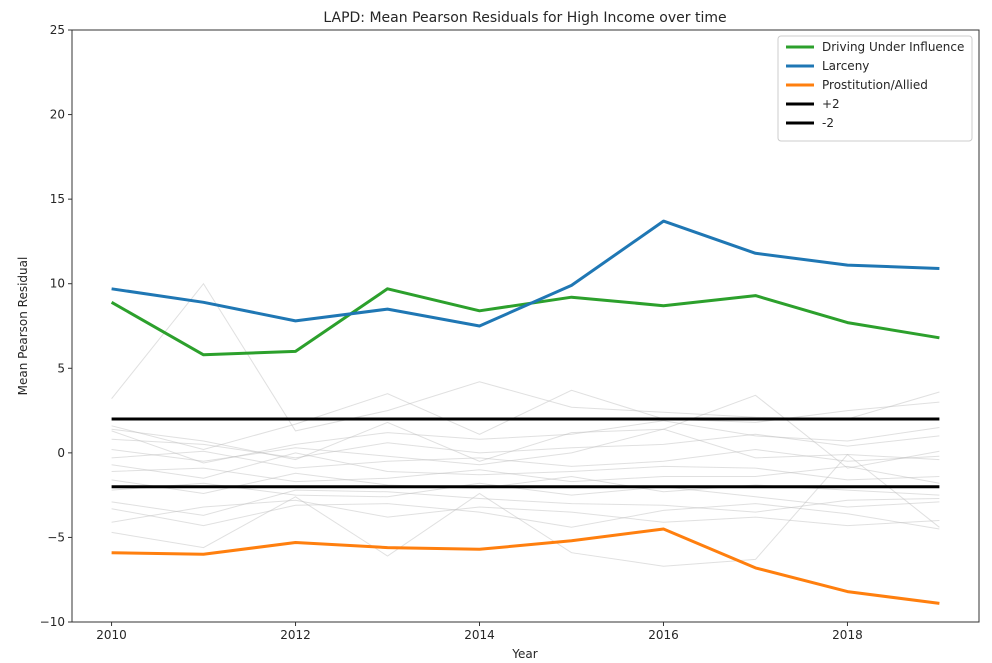  Describe the element at coordinates (57, 284) in the screenshot. I see `y-tick-label-5: 10` at that location.